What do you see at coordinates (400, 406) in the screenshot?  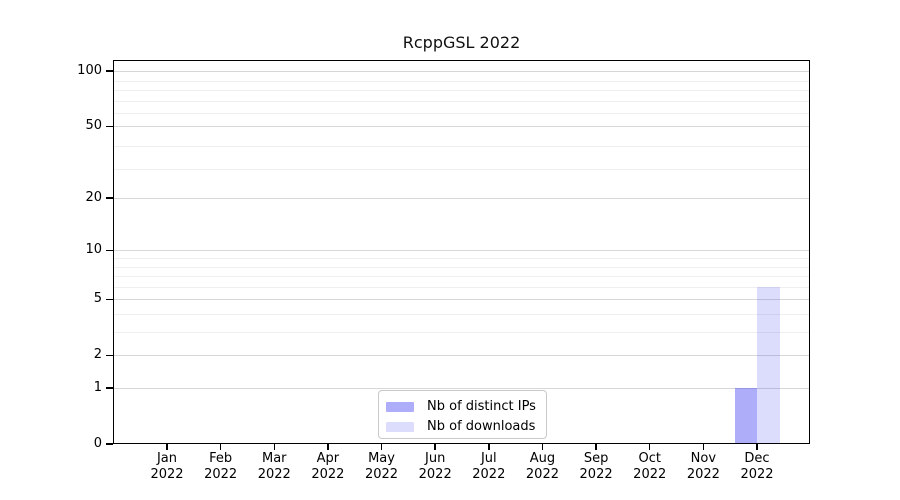 I see `legend-swatch-distinct-ips` at bounding box center [400, 406].